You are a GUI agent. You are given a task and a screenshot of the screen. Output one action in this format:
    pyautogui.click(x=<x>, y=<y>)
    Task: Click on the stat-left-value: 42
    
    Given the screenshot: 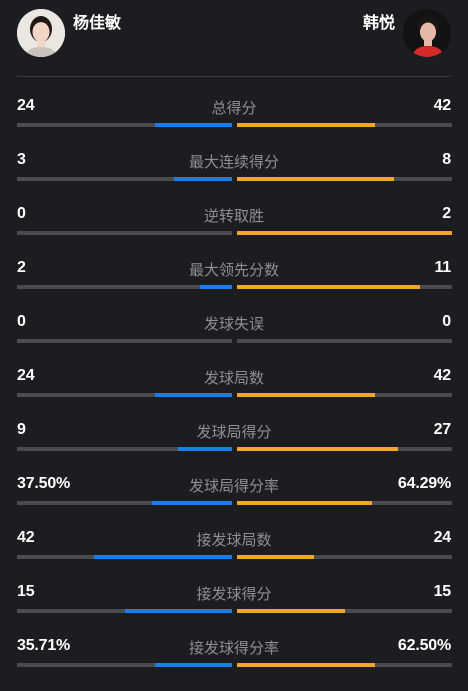 What is the action you would take?
    pyautogui.click(x=26, y=537)
    